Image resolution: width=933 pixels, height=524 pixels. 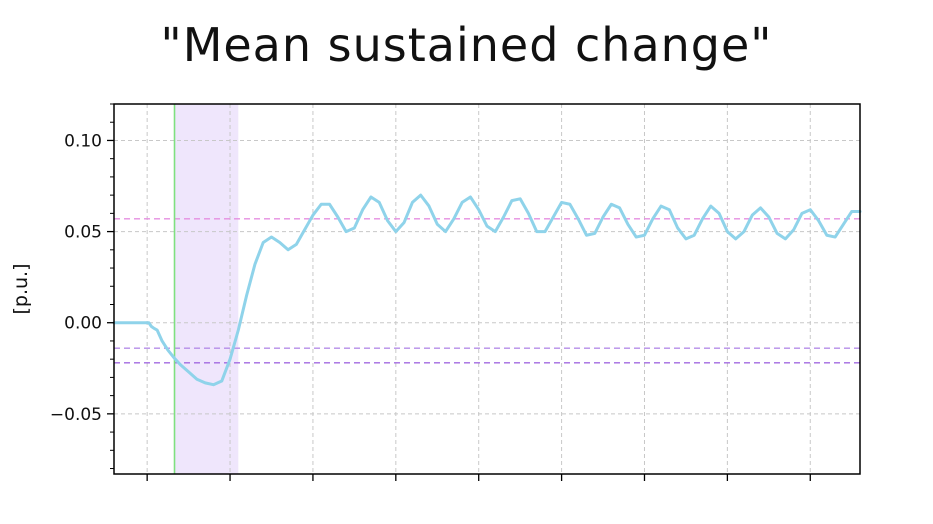 What do you see at coordinates (83, 141) in the screenshot?
I see `y-tick-label: 0.10` at bounding box center [83, 141].